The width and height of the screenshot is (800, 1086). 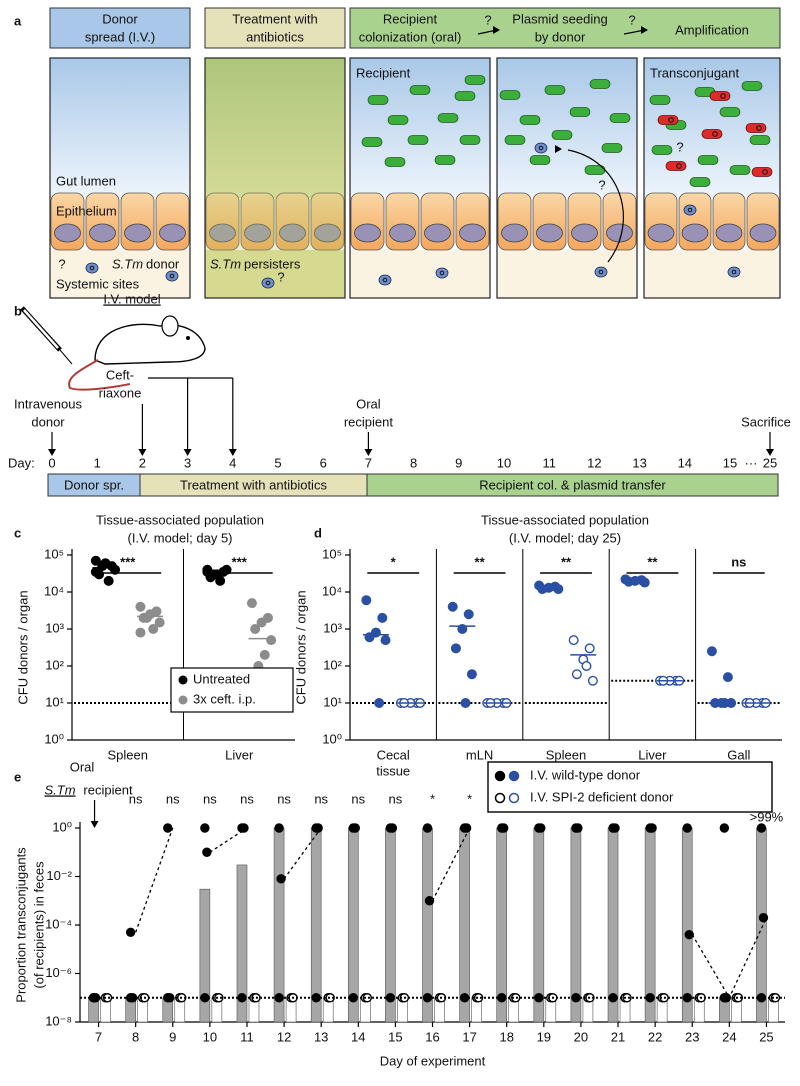 What do you see at coordinates (358, 1036) in the screenshot?
I see `x-tick-label: 14` at bounding box center [358, 1036].